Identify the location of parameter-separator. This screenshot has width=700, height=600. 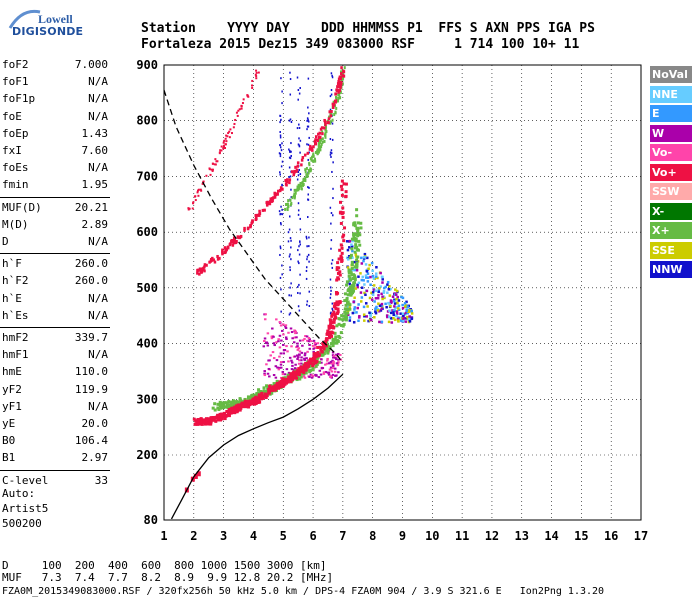
(55, 470).